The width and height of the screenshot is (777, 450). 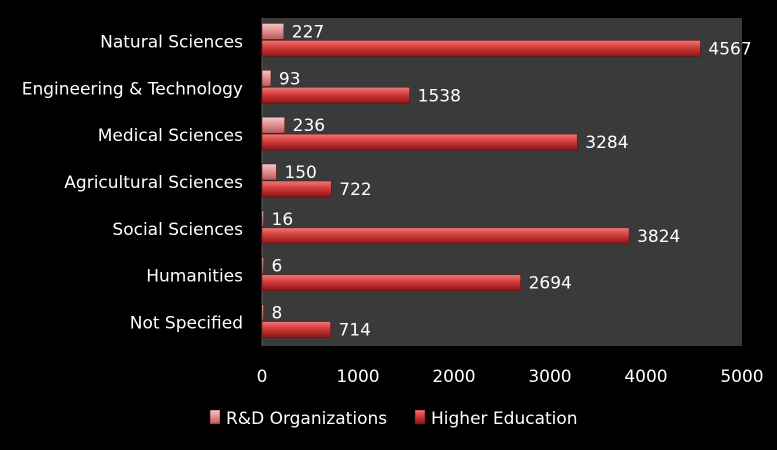 What do you see at coordinates (306, 419) in the screenshot?
I see `legend-label: R&D Organizations` at bounding box center [306, 419].